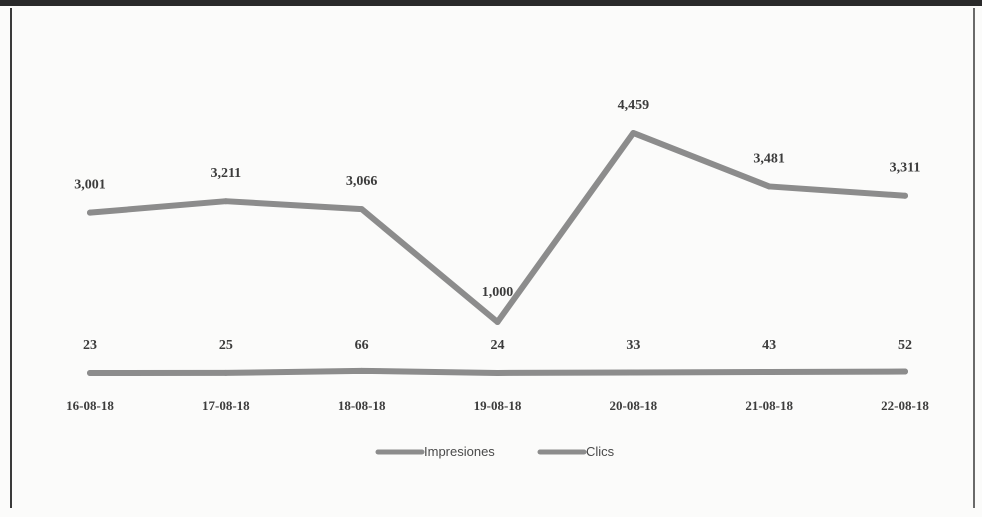  I want to click on frame-left-edge, so click(11, 258).